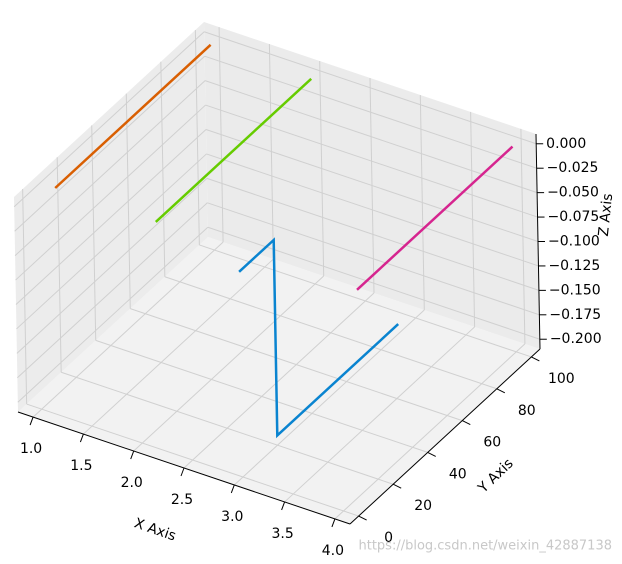  Describe the element at coordinates (575, 315) in the screenshot. I see `z-tick-label: −0.175` at that location.